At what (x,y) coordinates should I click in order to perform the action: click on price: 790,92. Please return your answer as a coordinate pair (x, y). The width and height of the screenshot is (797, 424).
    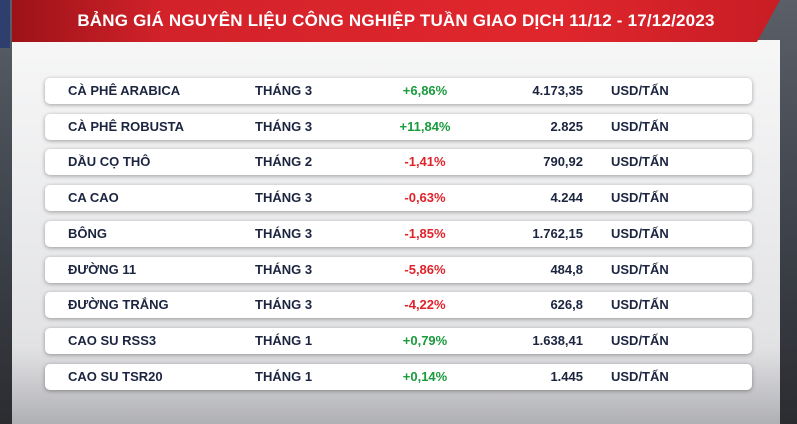
    Looking at the image, I should click on (563, 162).